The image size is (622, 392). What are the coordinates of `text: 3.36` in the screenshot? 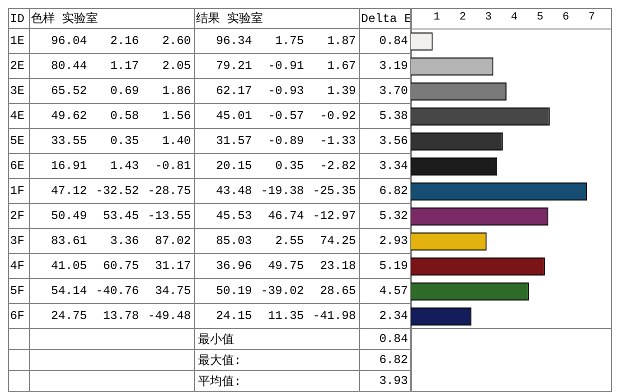 It's located at (124, 241).